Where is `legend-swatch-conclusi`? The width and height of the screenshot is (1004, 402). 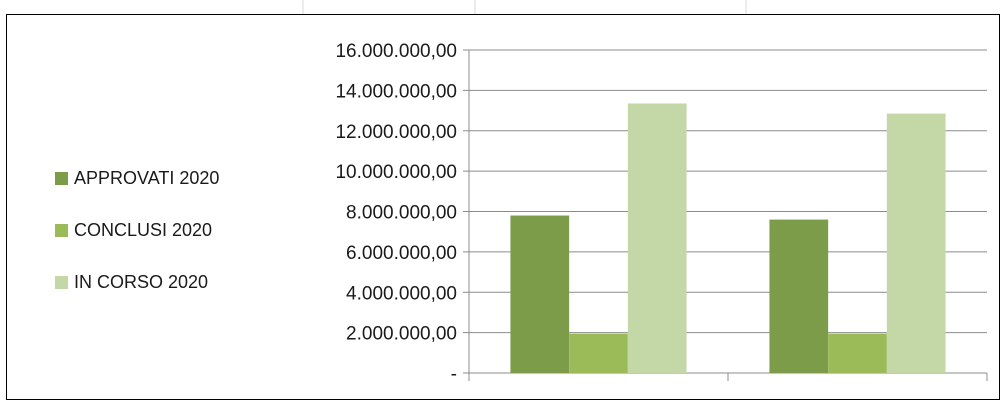
legend-swatch-conclusi is located at coordinates (61, 230).